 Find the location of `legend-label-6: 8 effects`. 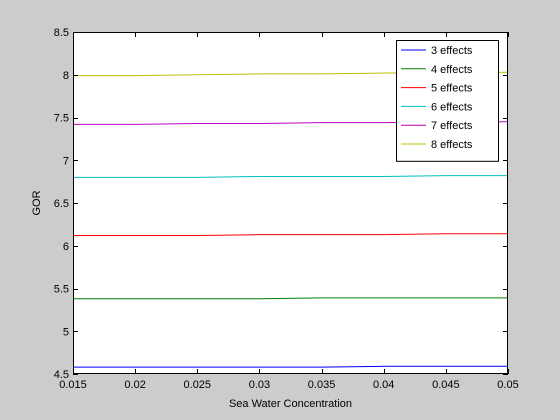

legend-label-6: 8 effects is located at coordinates (452, 145).